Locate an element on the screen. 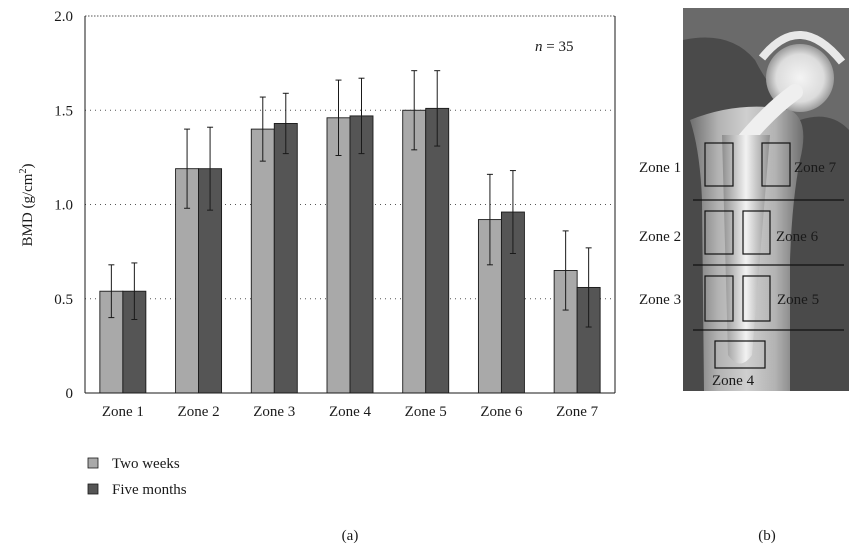  zone-4-label: Zone 4 is located at coordinates (733, 381).